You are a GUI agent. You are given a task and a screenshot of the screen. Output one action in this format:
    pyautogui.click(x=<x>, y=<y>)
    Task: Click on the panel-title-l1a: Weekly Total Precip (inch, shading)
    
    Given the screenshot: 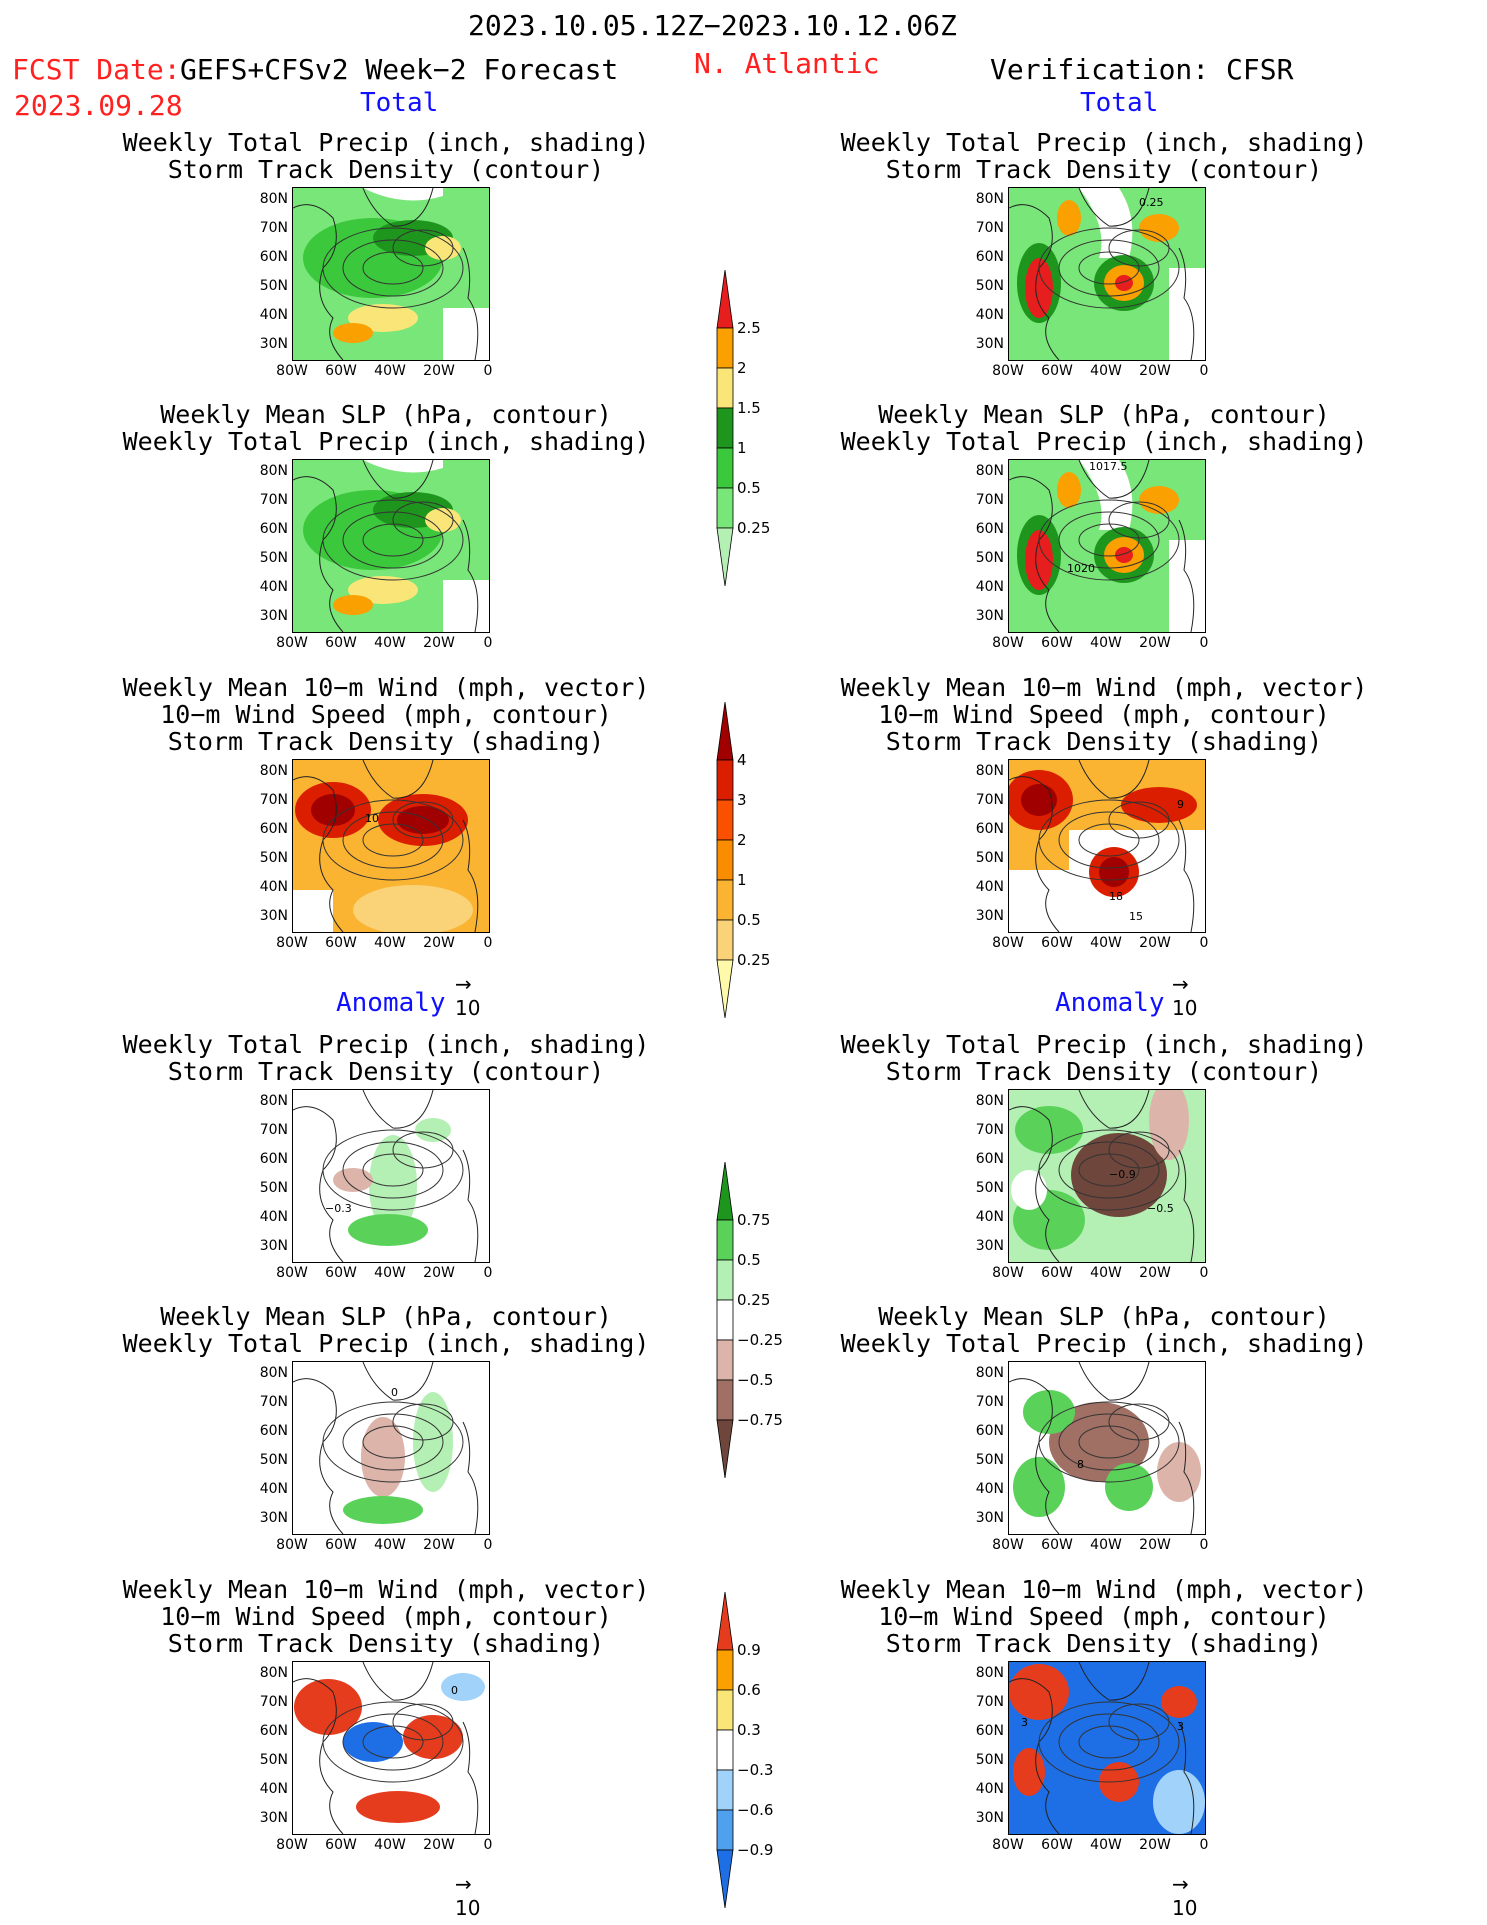 What is the action you would take?
    pyautogui.click(x=386, y=142)
    